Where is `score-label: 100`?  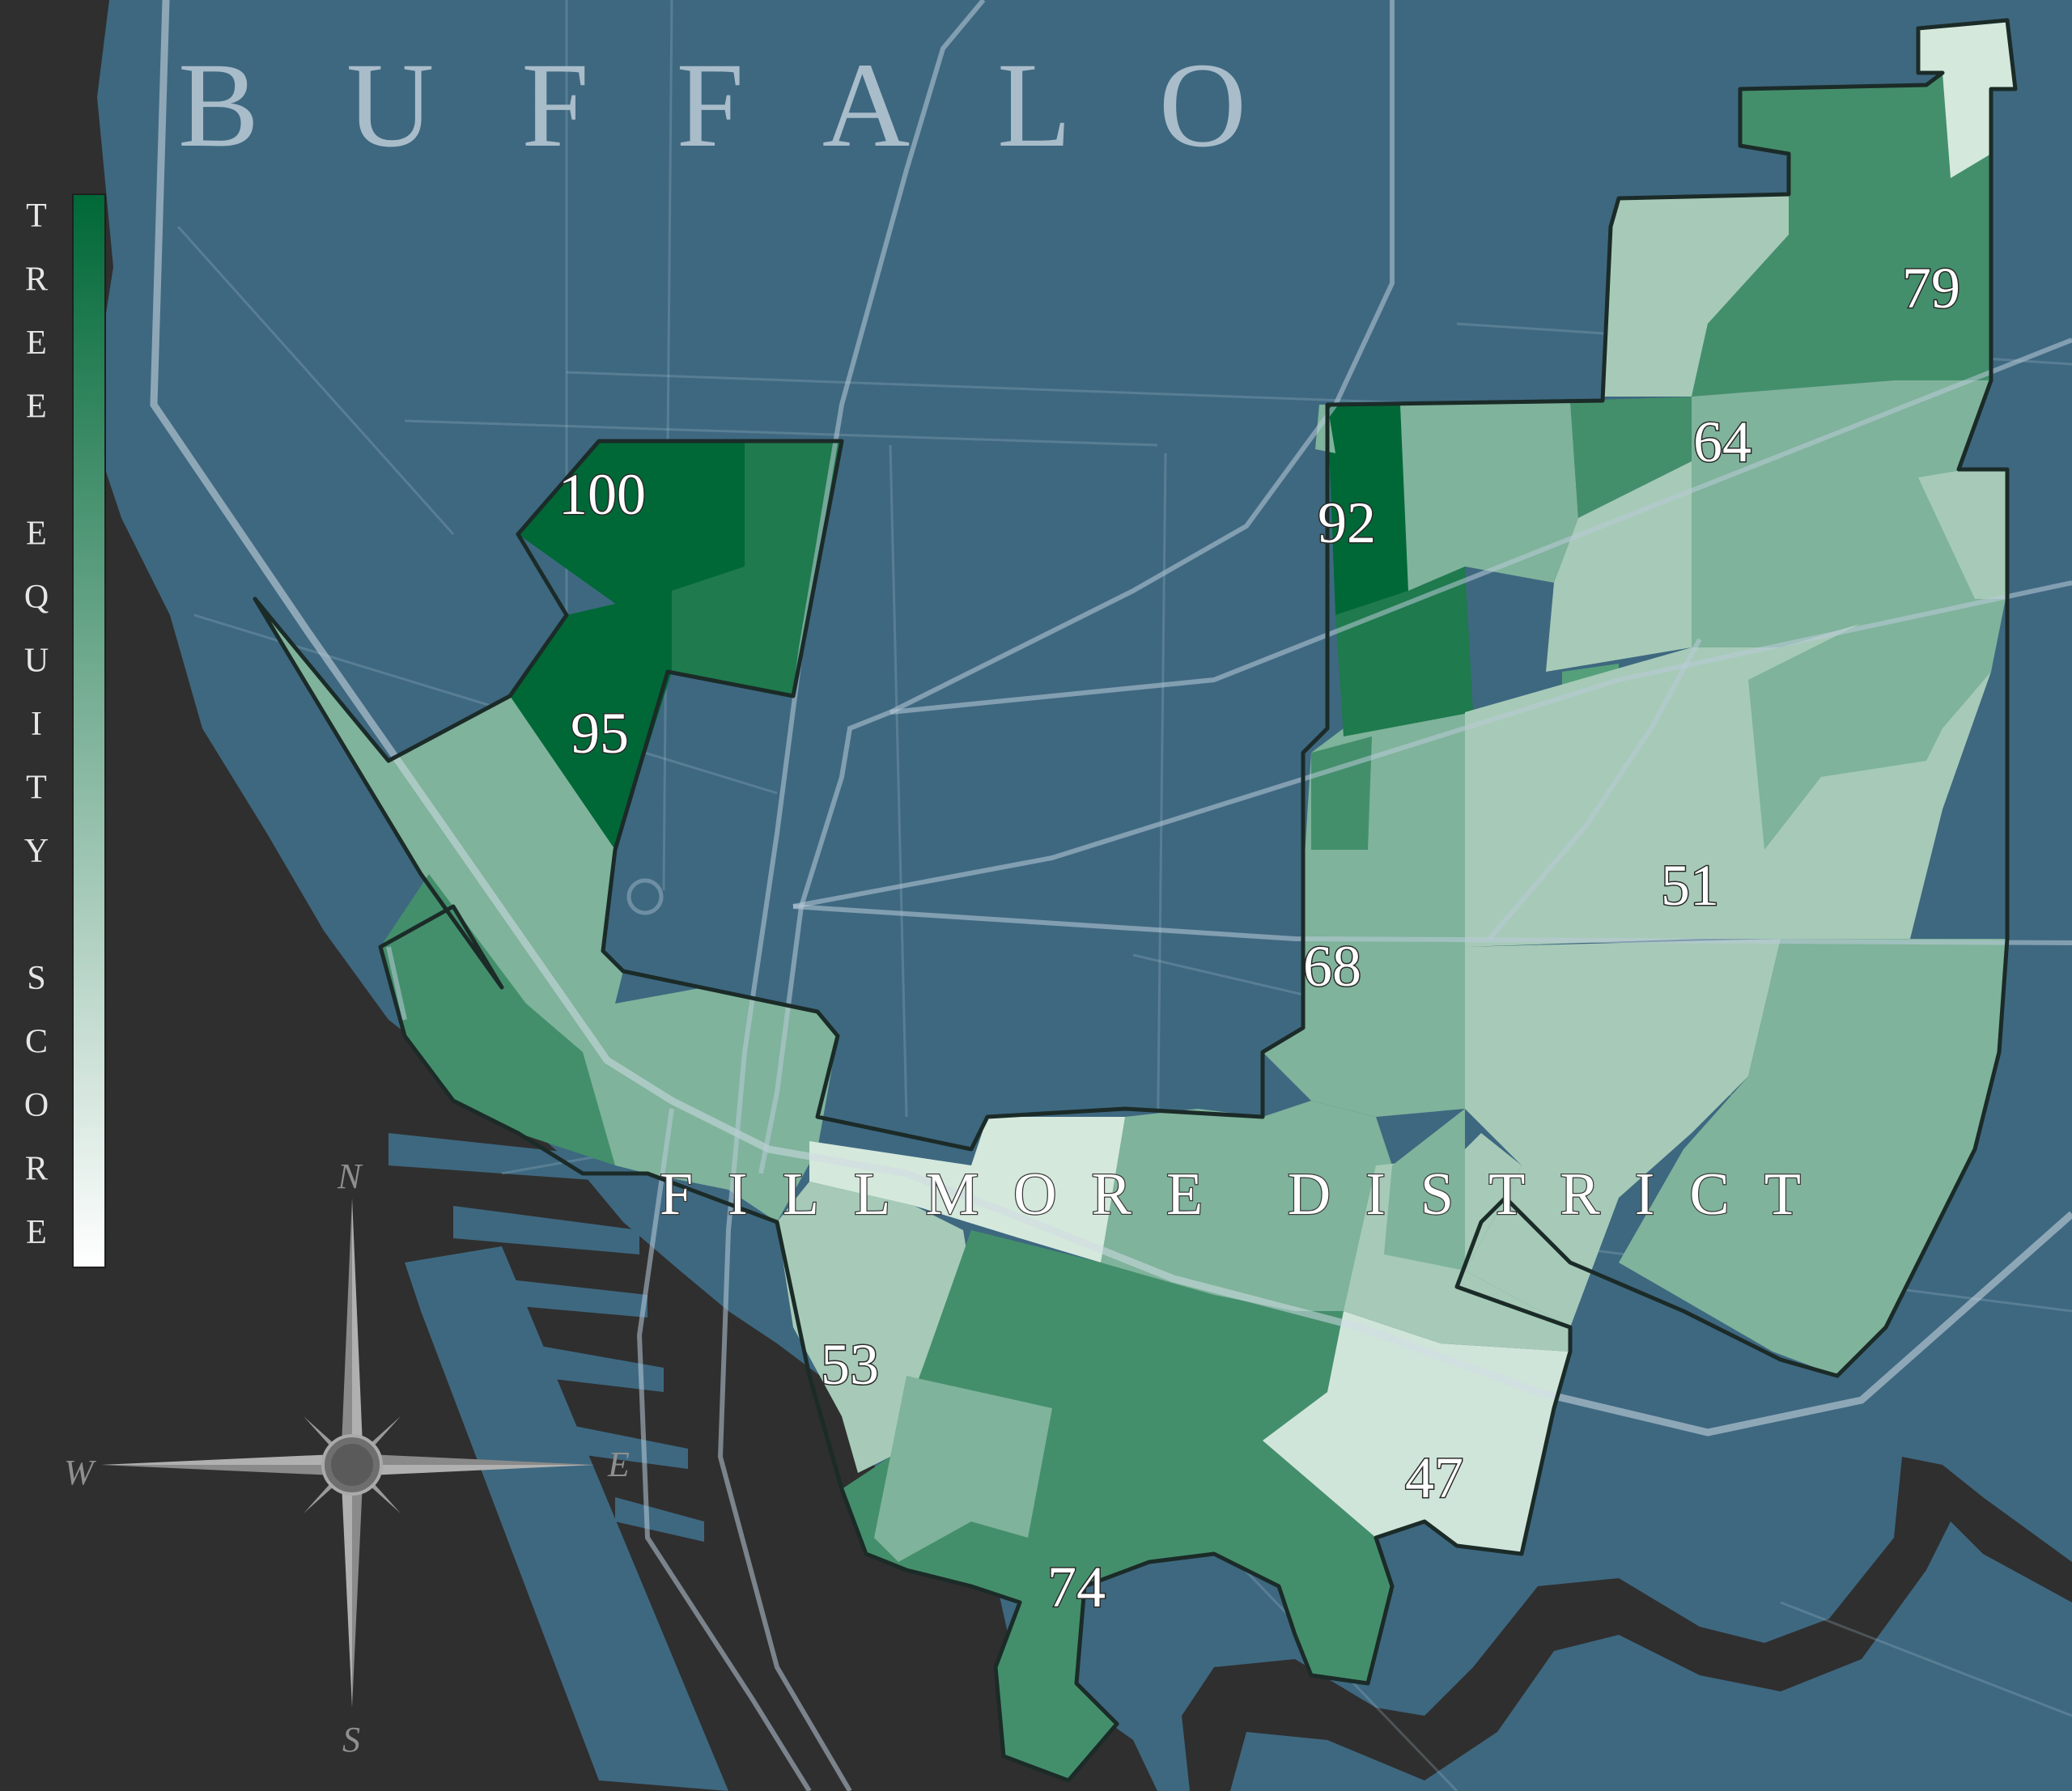
score-label: 100 is located at coordinates (602, 494).